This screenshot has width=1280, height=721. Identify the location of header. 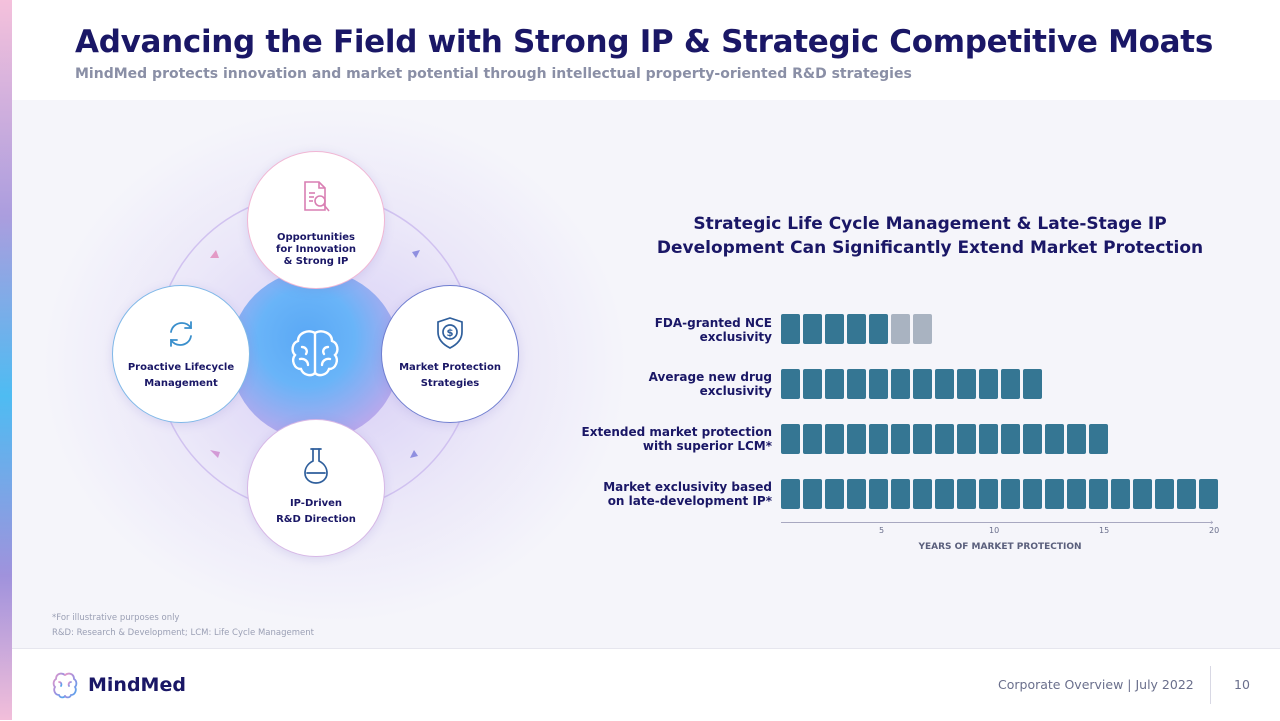
(646, 50).